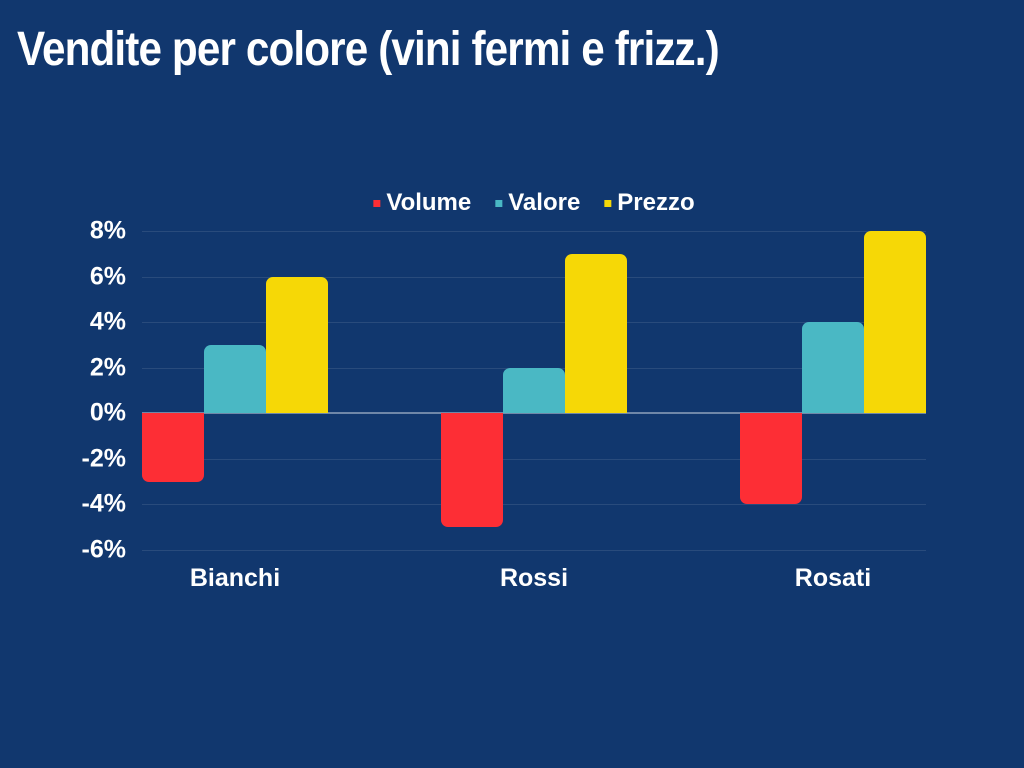  Describe the element at coordinates (833, 578) in the screenshot. I see `x-axis-category-label: Rosati` at that location.